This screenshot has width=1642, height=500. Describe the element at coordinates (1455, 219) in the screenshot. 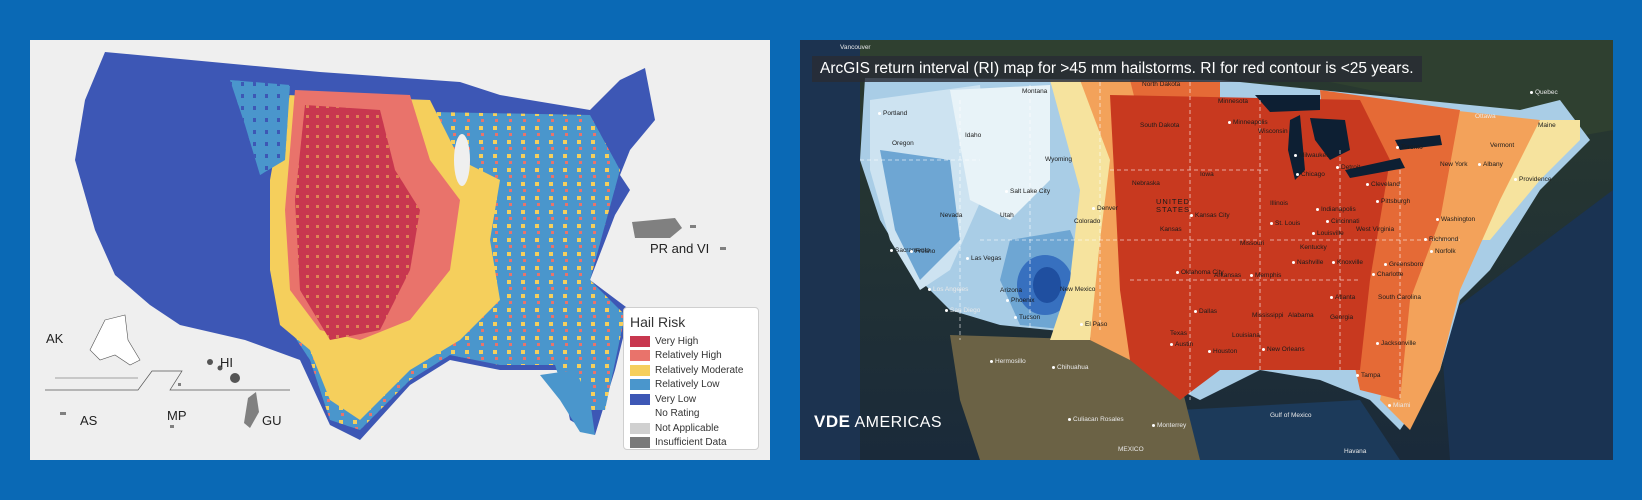

I see `city-label: Washington` at that location.